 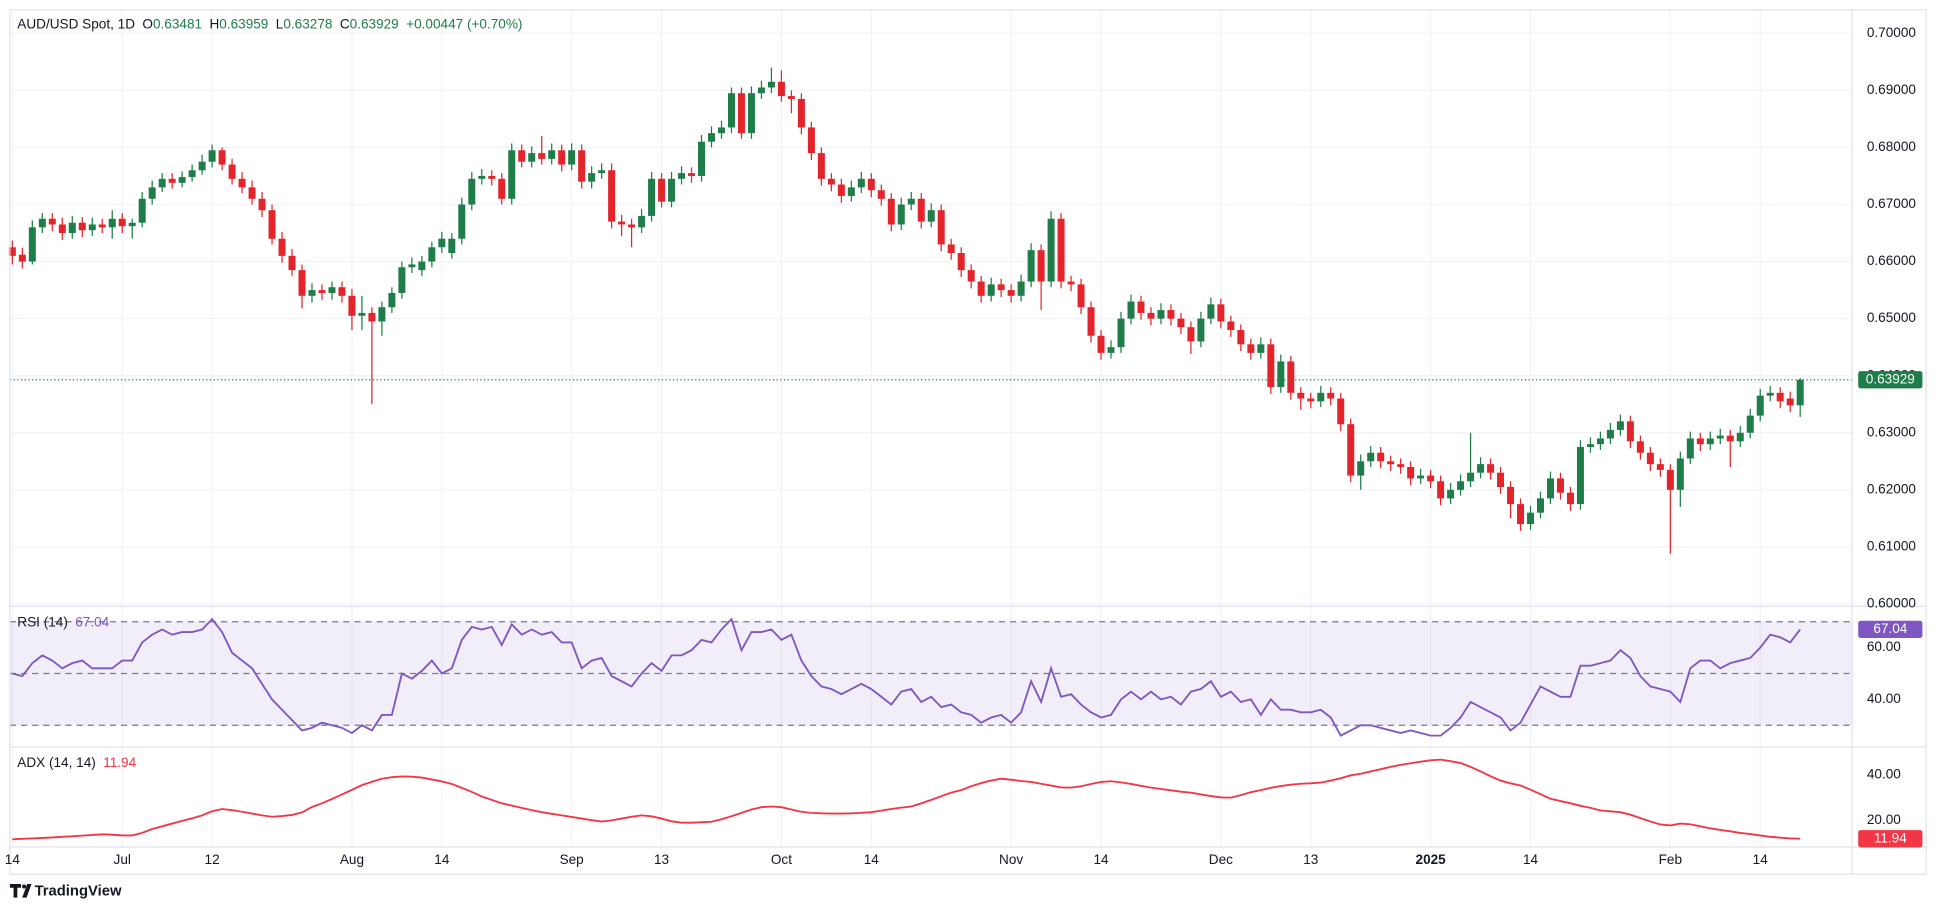 I want to click on ohlc-key: H, so click(x=214, y=23).